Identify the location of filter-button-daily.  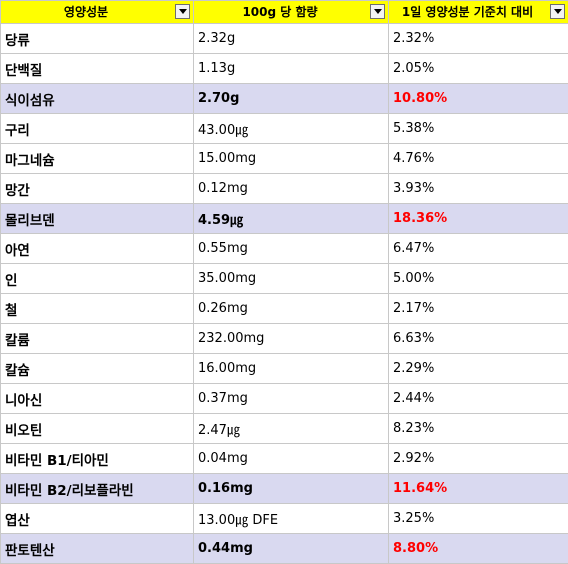
(557, 11).